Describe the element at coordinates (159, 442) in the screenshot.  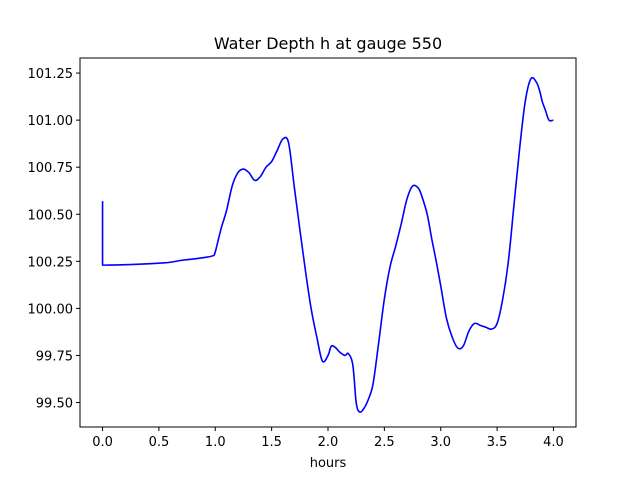
I see `x-tick-label: 0.5` at that location.